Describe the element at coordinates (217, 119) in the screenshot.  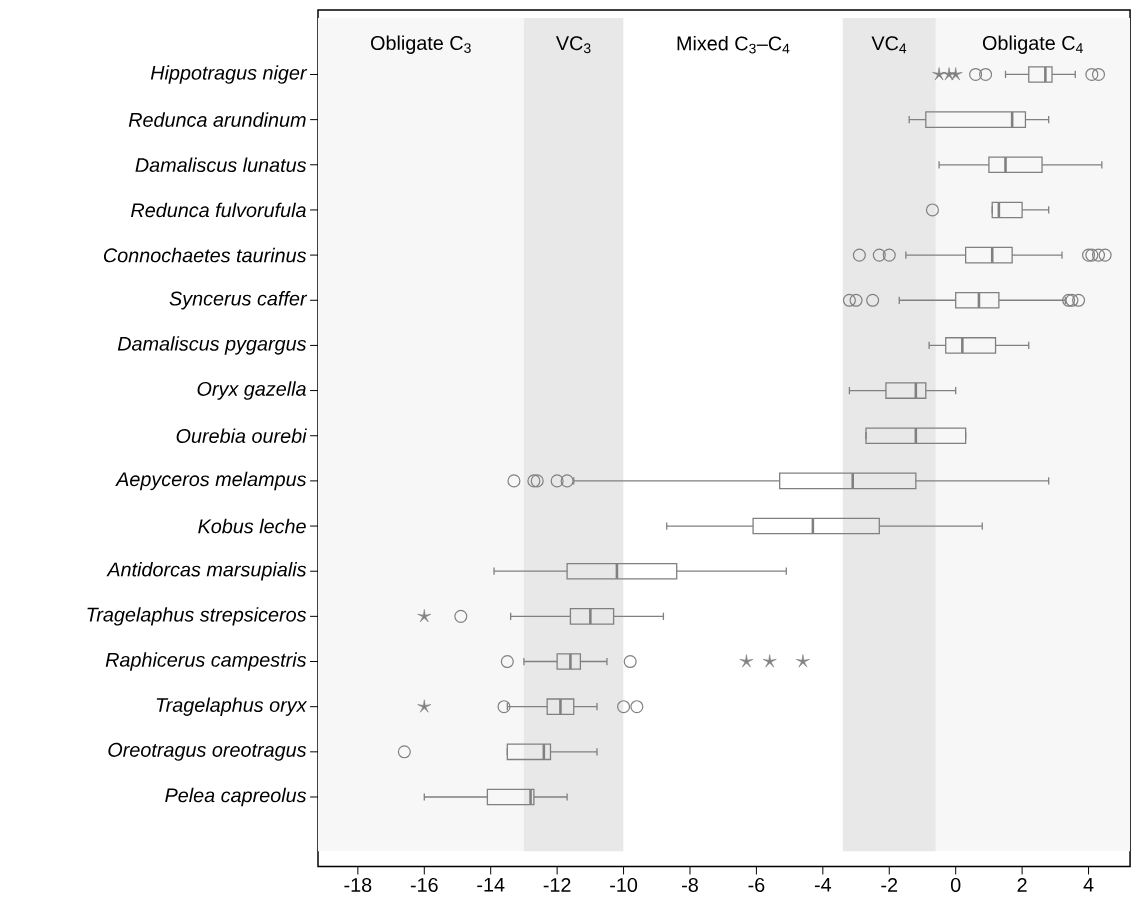
I see `y-tick-label: Redunca arundinum` at that location.